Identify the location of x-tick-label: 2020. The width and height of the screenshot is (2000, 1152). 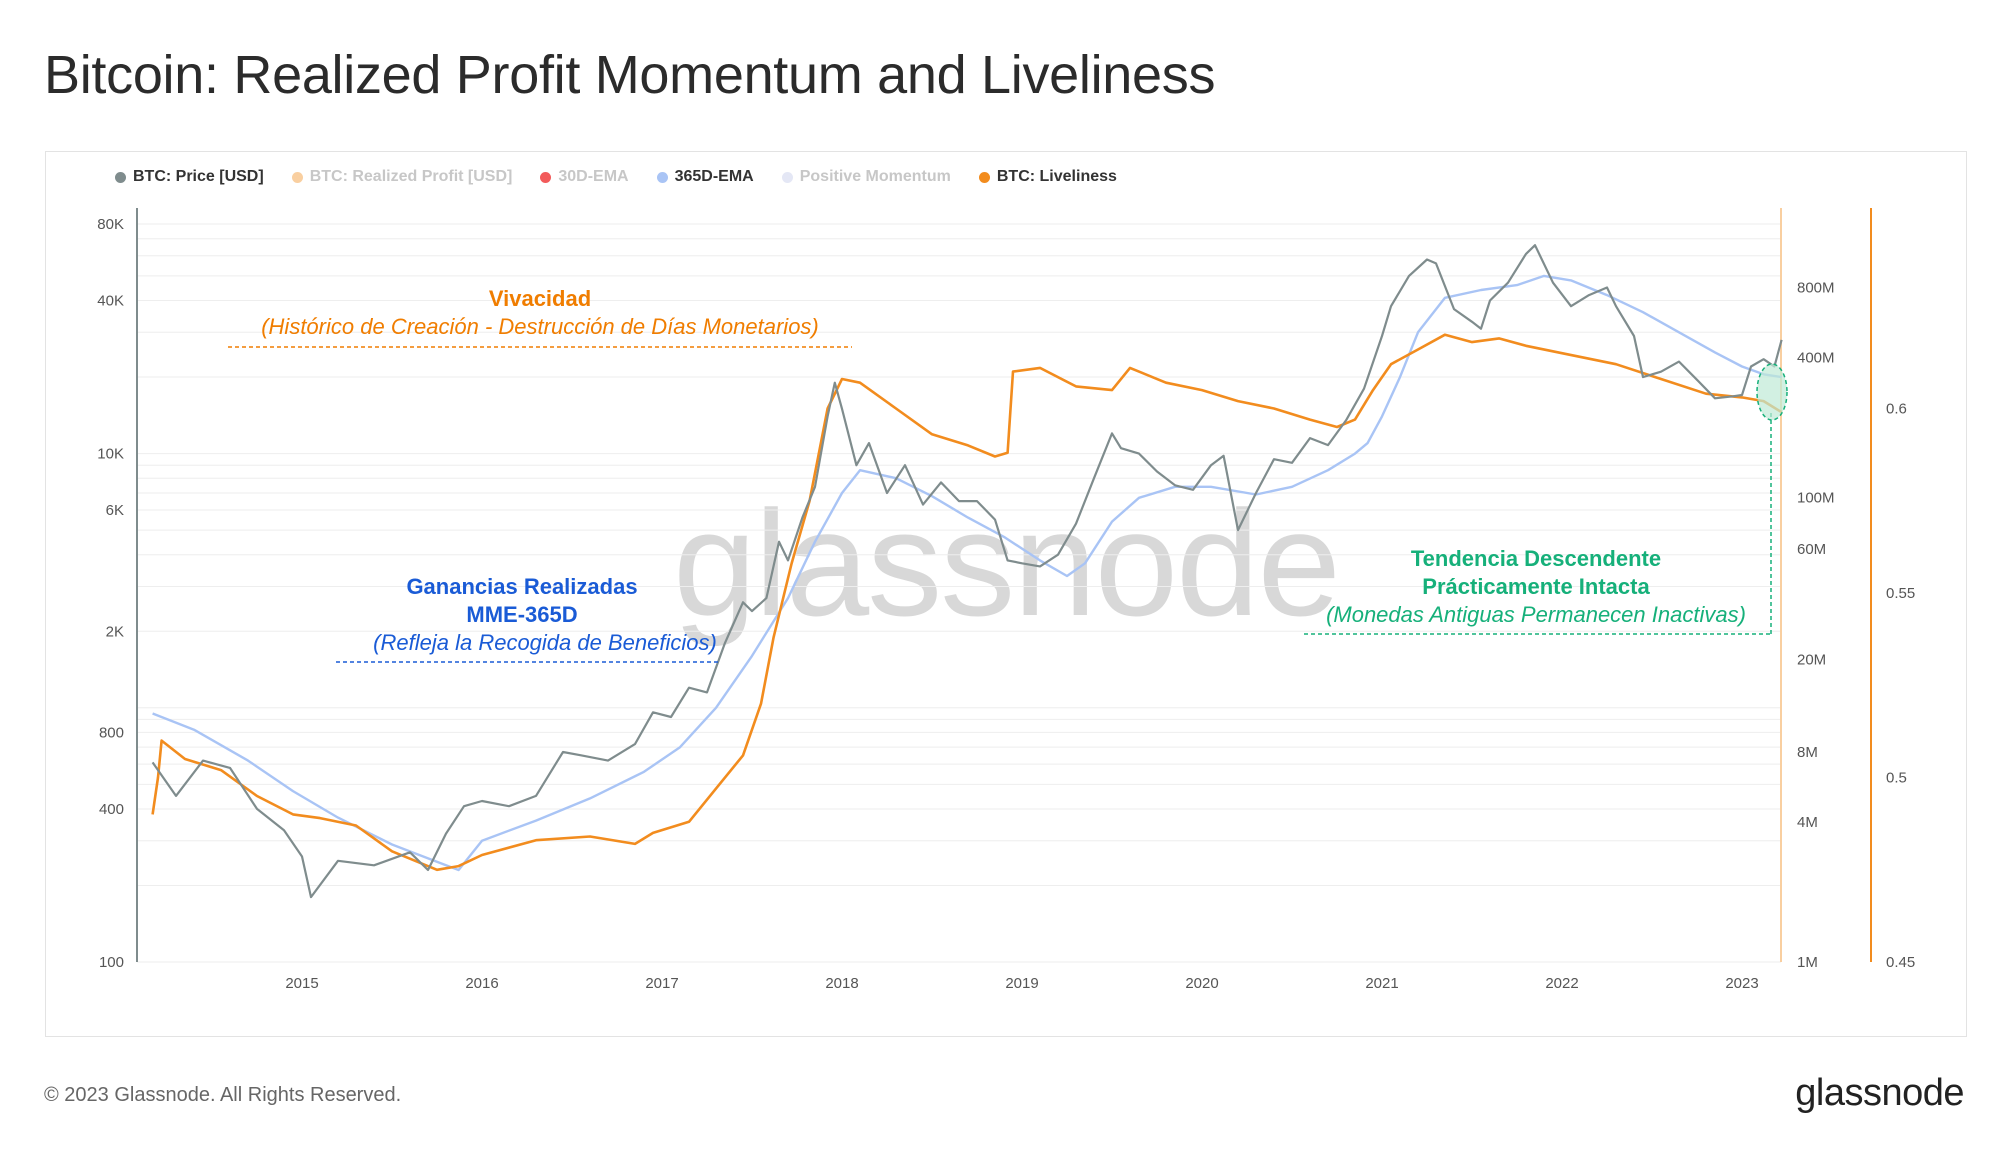
(1201, 983).